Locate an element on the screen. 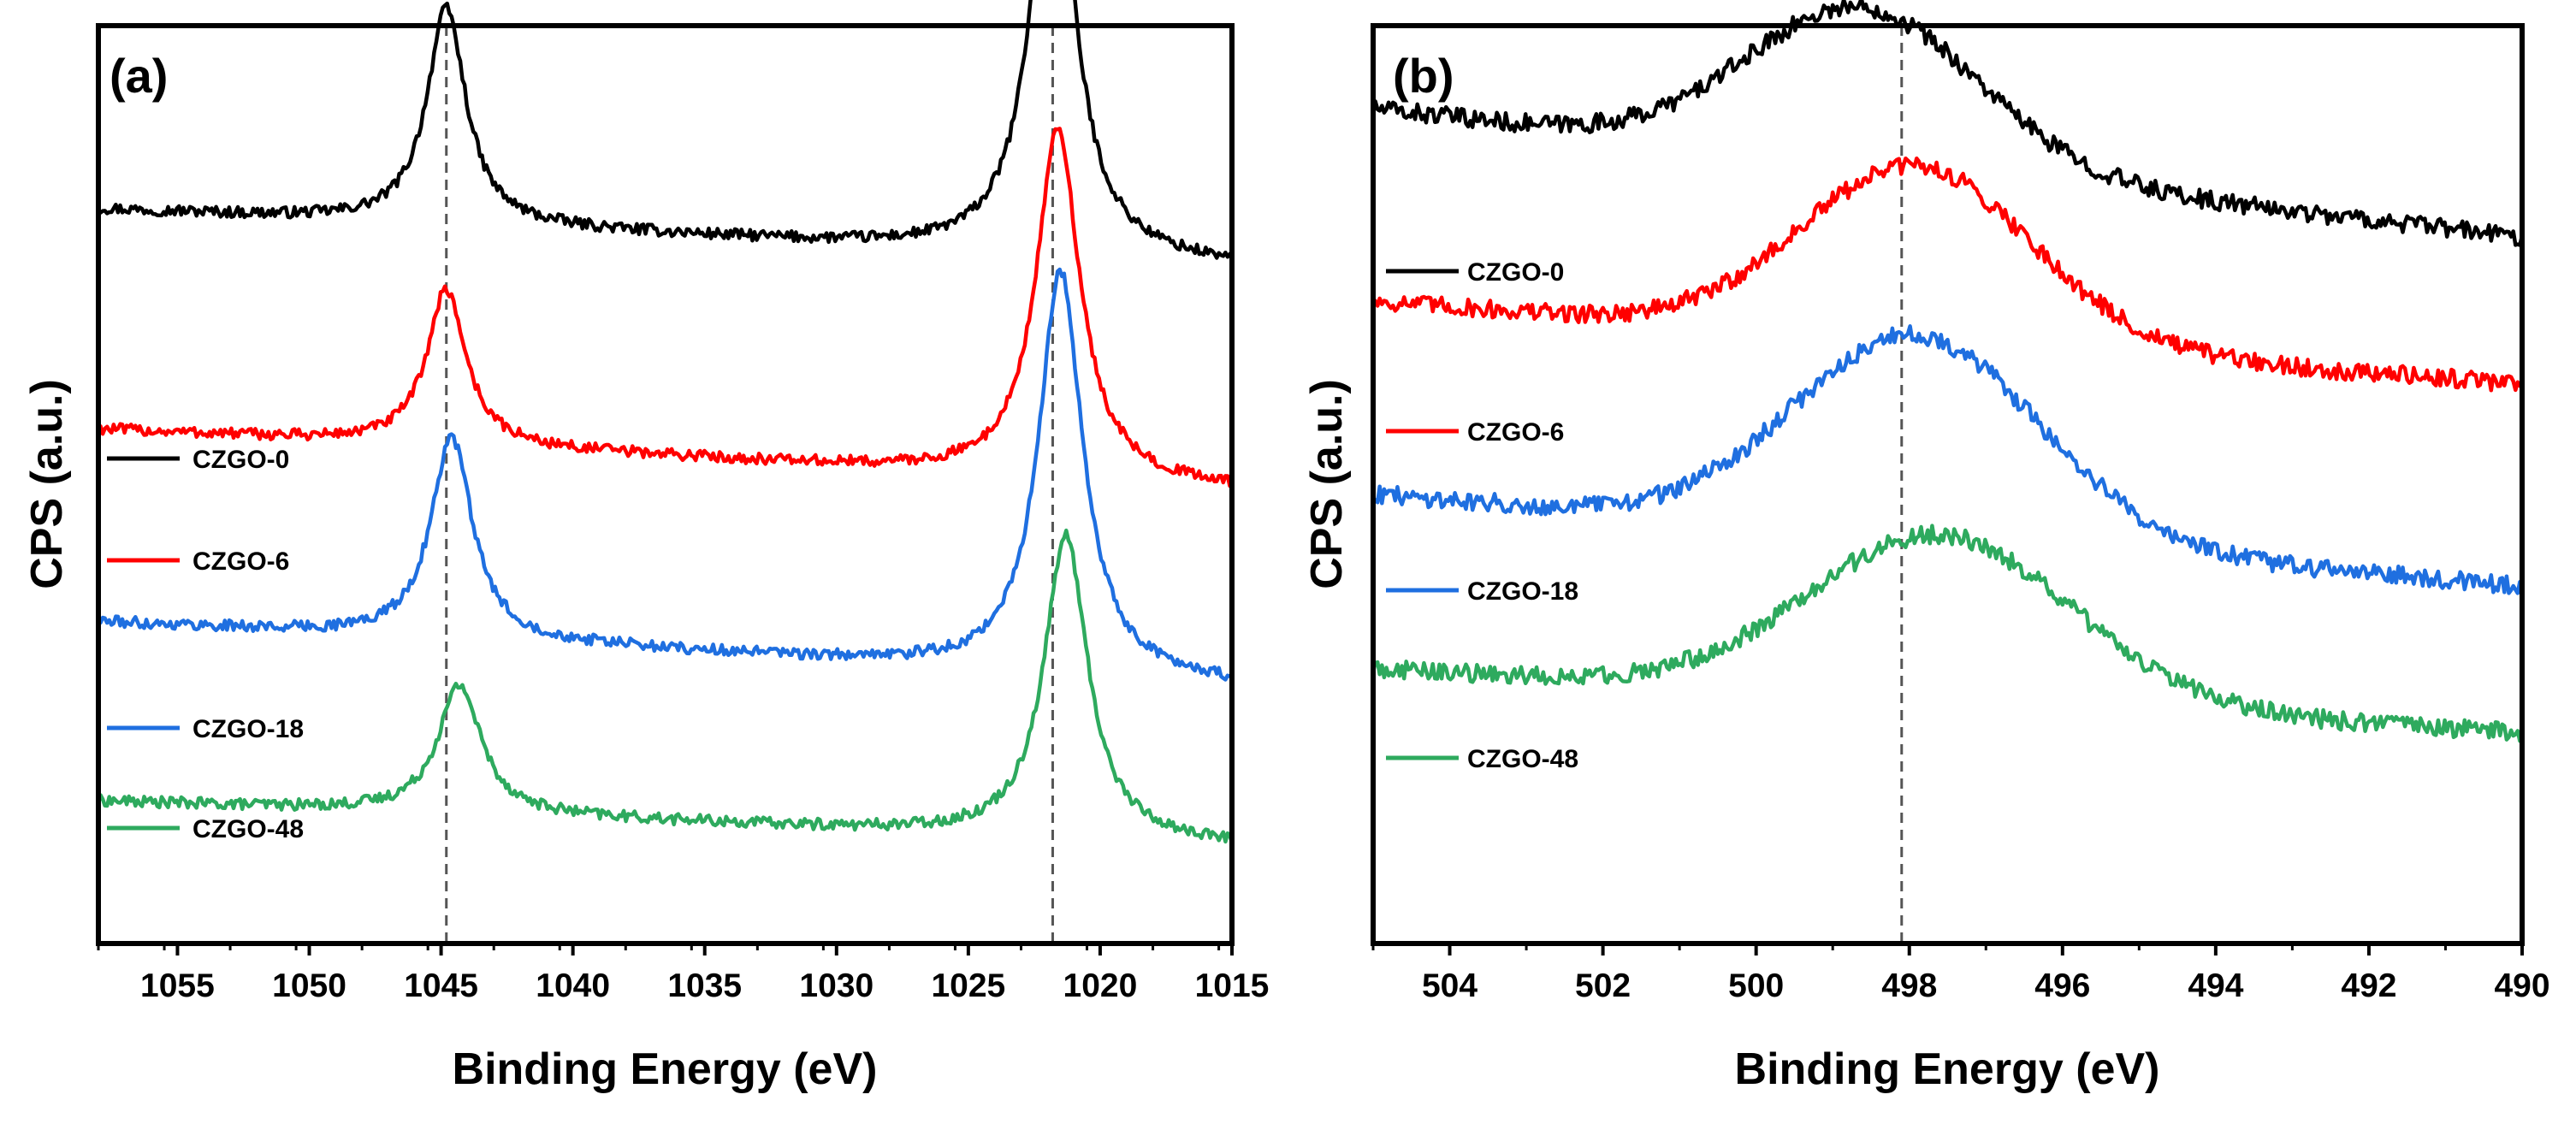 The image size is (2576, 1130). a-x-tick-label: 1040 is located at coordinates (573, 985).